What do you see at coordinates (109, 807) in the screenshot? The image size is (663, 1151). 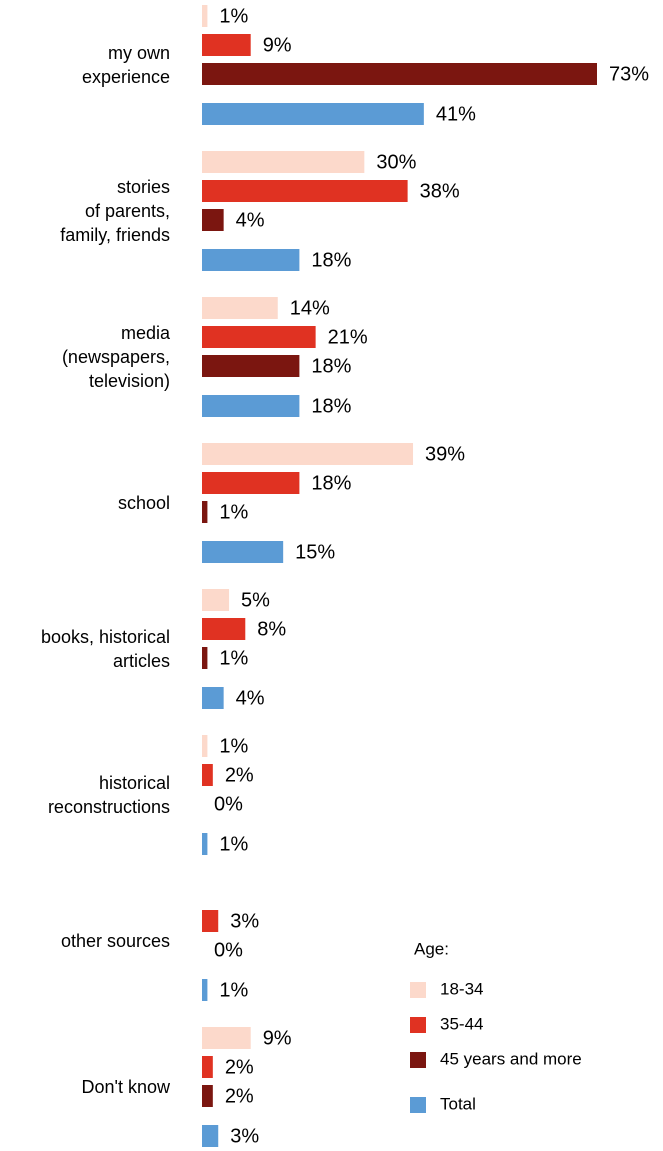 I see `category-label: reconstructions` at bounding box center [109, 807].